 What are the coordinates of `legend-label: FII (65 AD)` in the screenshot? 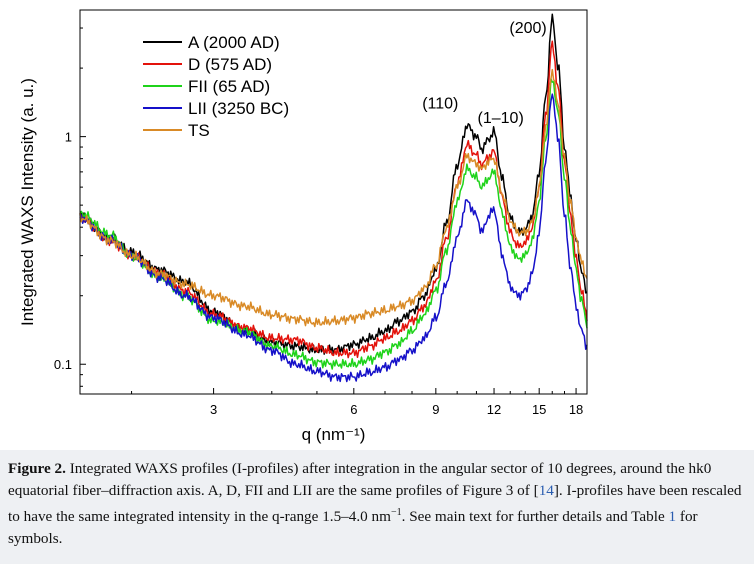 It's located at (229, 86).